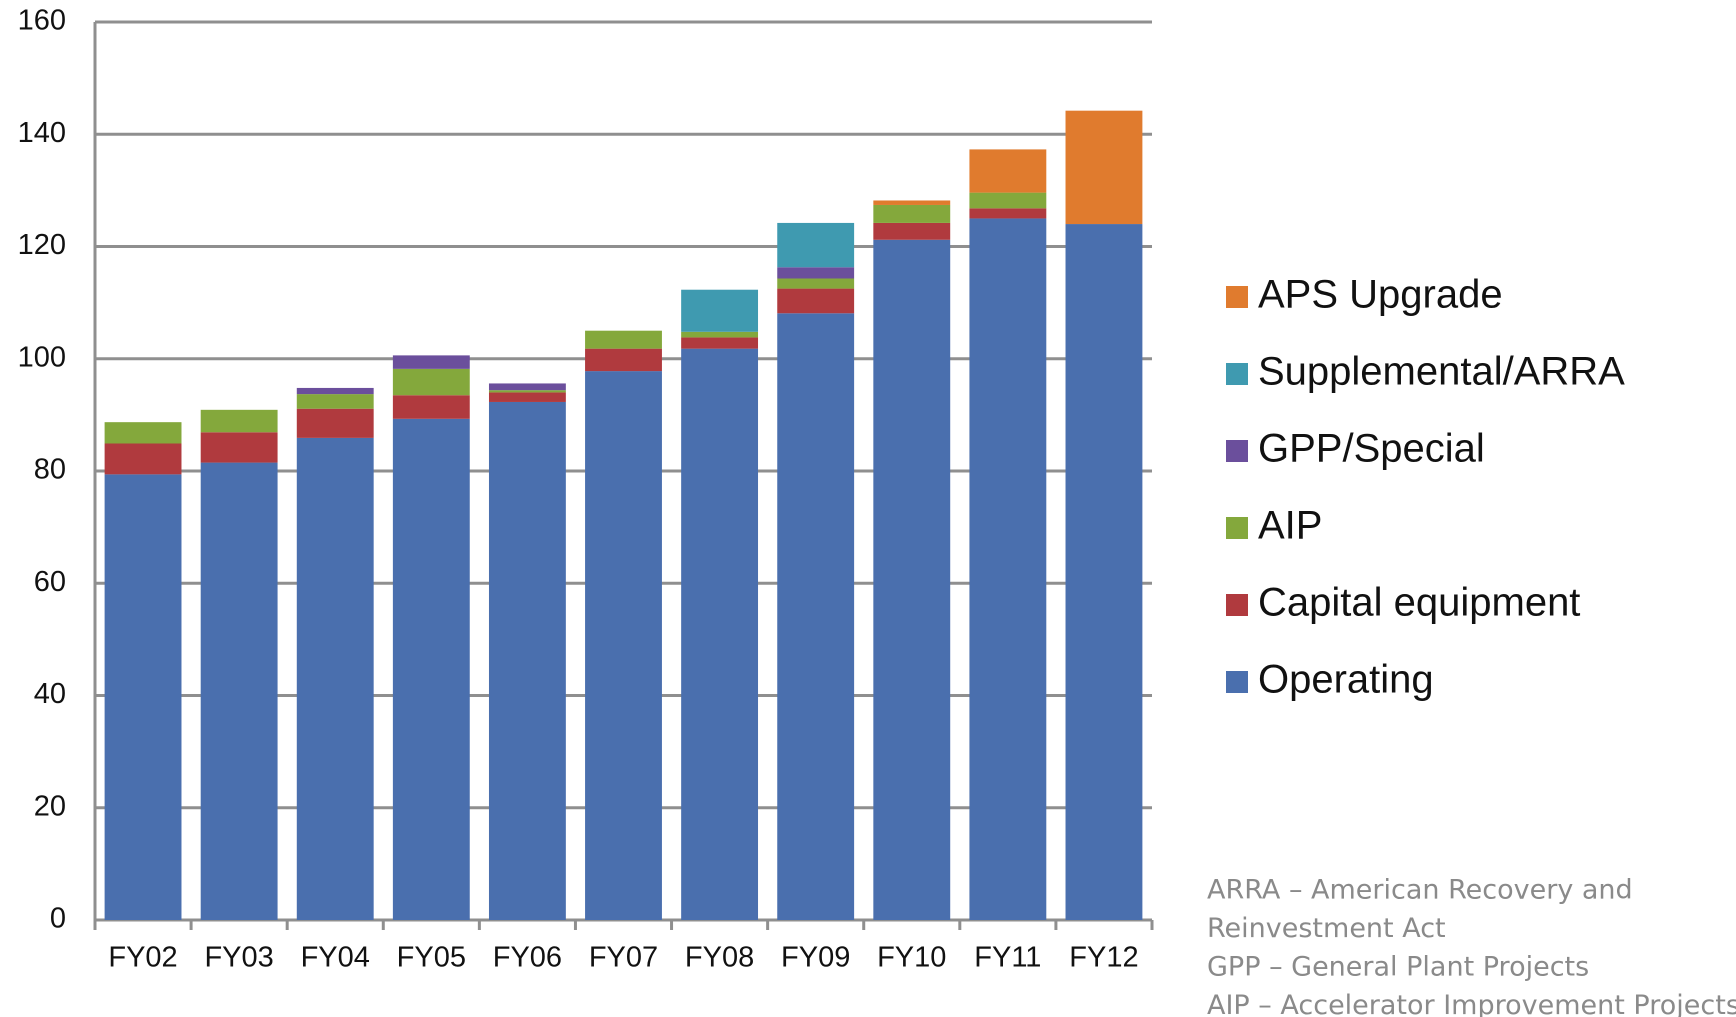 This screenshot has width=1736, height=1017. What do you see at coordinates (431, 958) in the screenshot?
I see `x-tick-label: FY05` at bounding box center [431, 958].